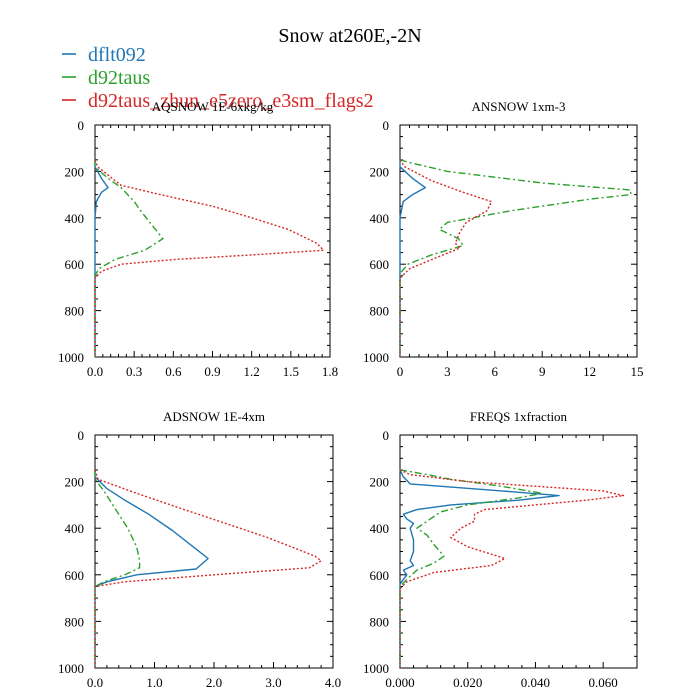  What do you see at coordinates (273, 682) in the screenshot?
I see `x-tick-label: 3.0` at bounding box center [273, 682].